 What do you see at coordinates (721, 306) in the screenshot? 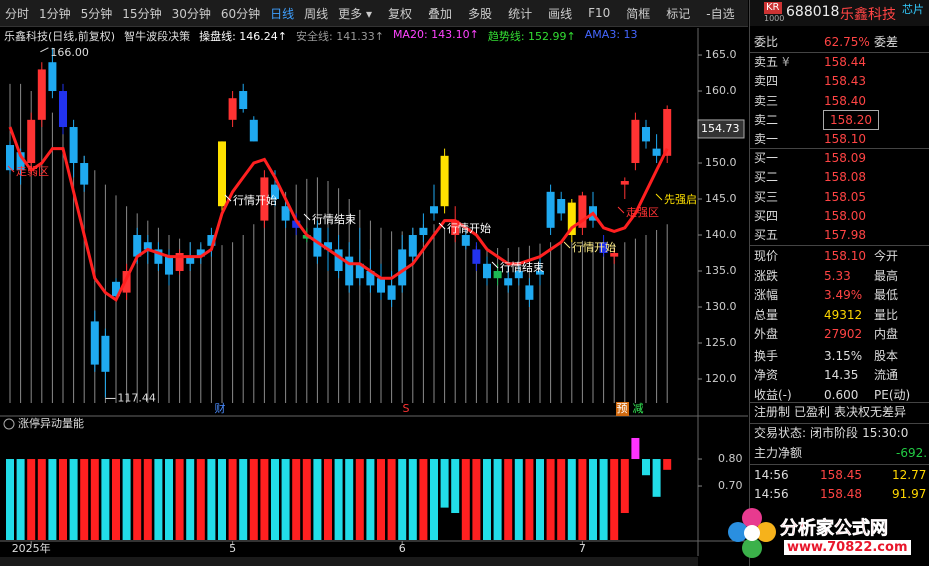
I see `y-tick-label: 130.0` at bounding box center [721, 306].